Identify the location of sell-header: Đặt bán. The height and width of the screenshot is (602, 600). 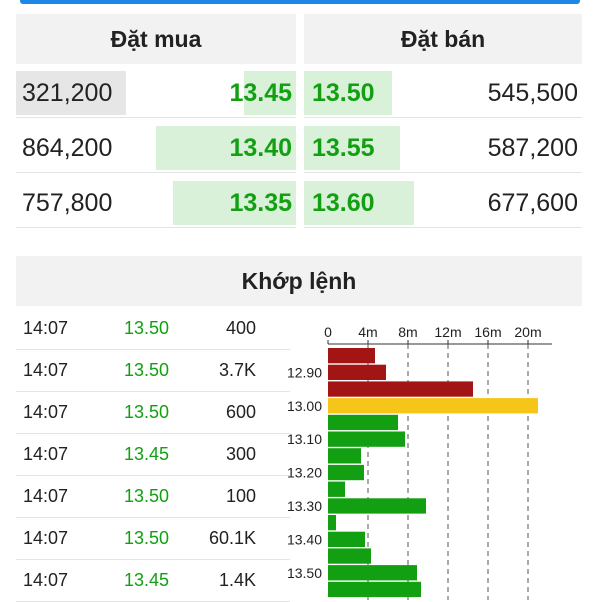
(443, 39).